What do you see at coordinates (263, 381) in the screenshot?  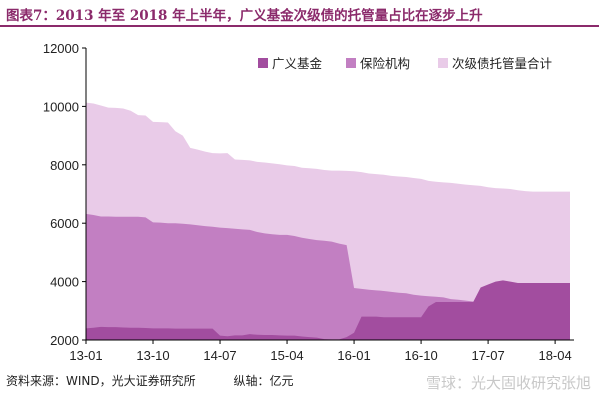 I see `unit-note: 纵轴：亿元` at bounding box center [263, 381].